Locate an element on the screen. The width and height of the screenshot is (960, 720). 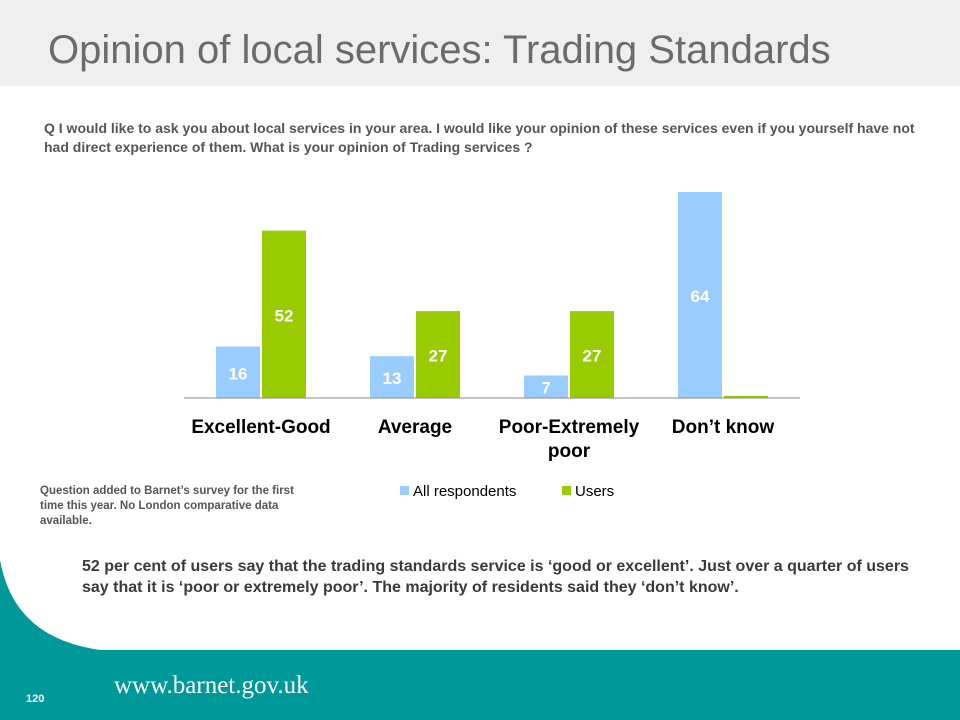
legend-swatch-all-respondents is located at coordinates (404, 490).